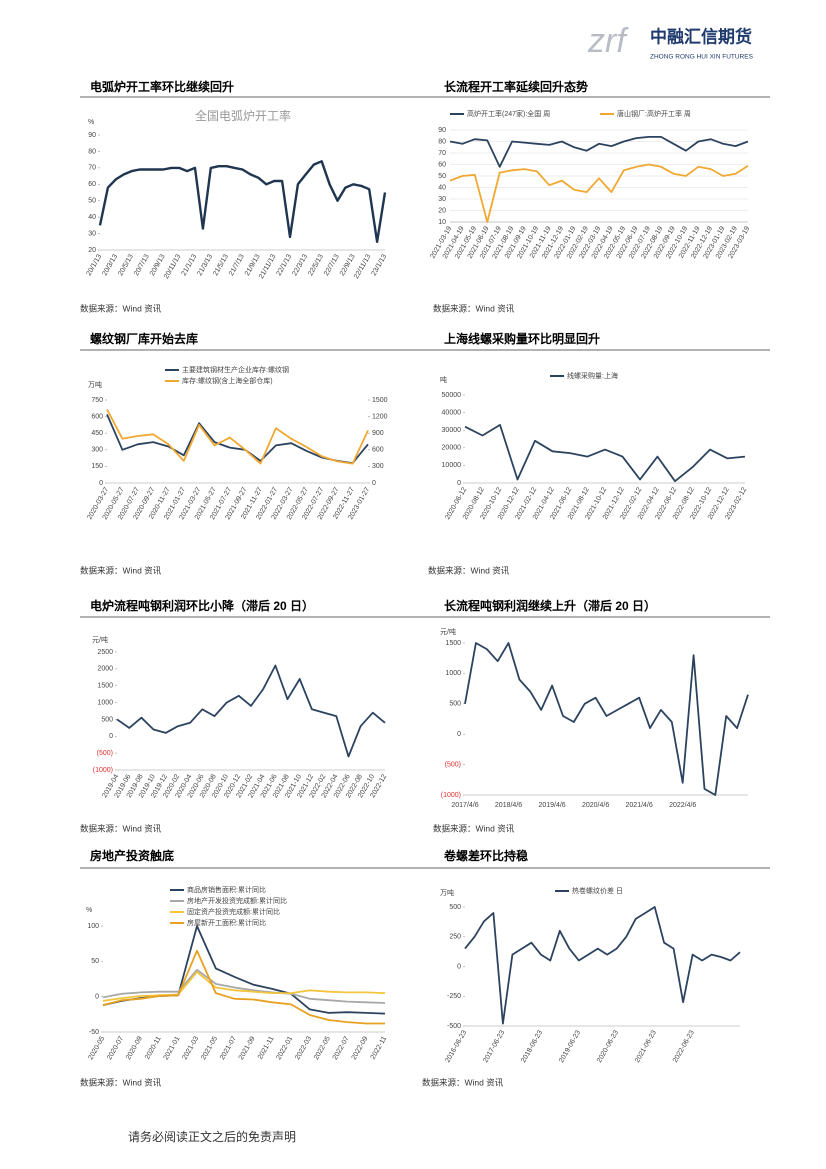 Image resolution: width=826 pixels, height=1169 pixels. I want to click on section-heading: 螺纹钢厂库开始去库, so click(144, 338).